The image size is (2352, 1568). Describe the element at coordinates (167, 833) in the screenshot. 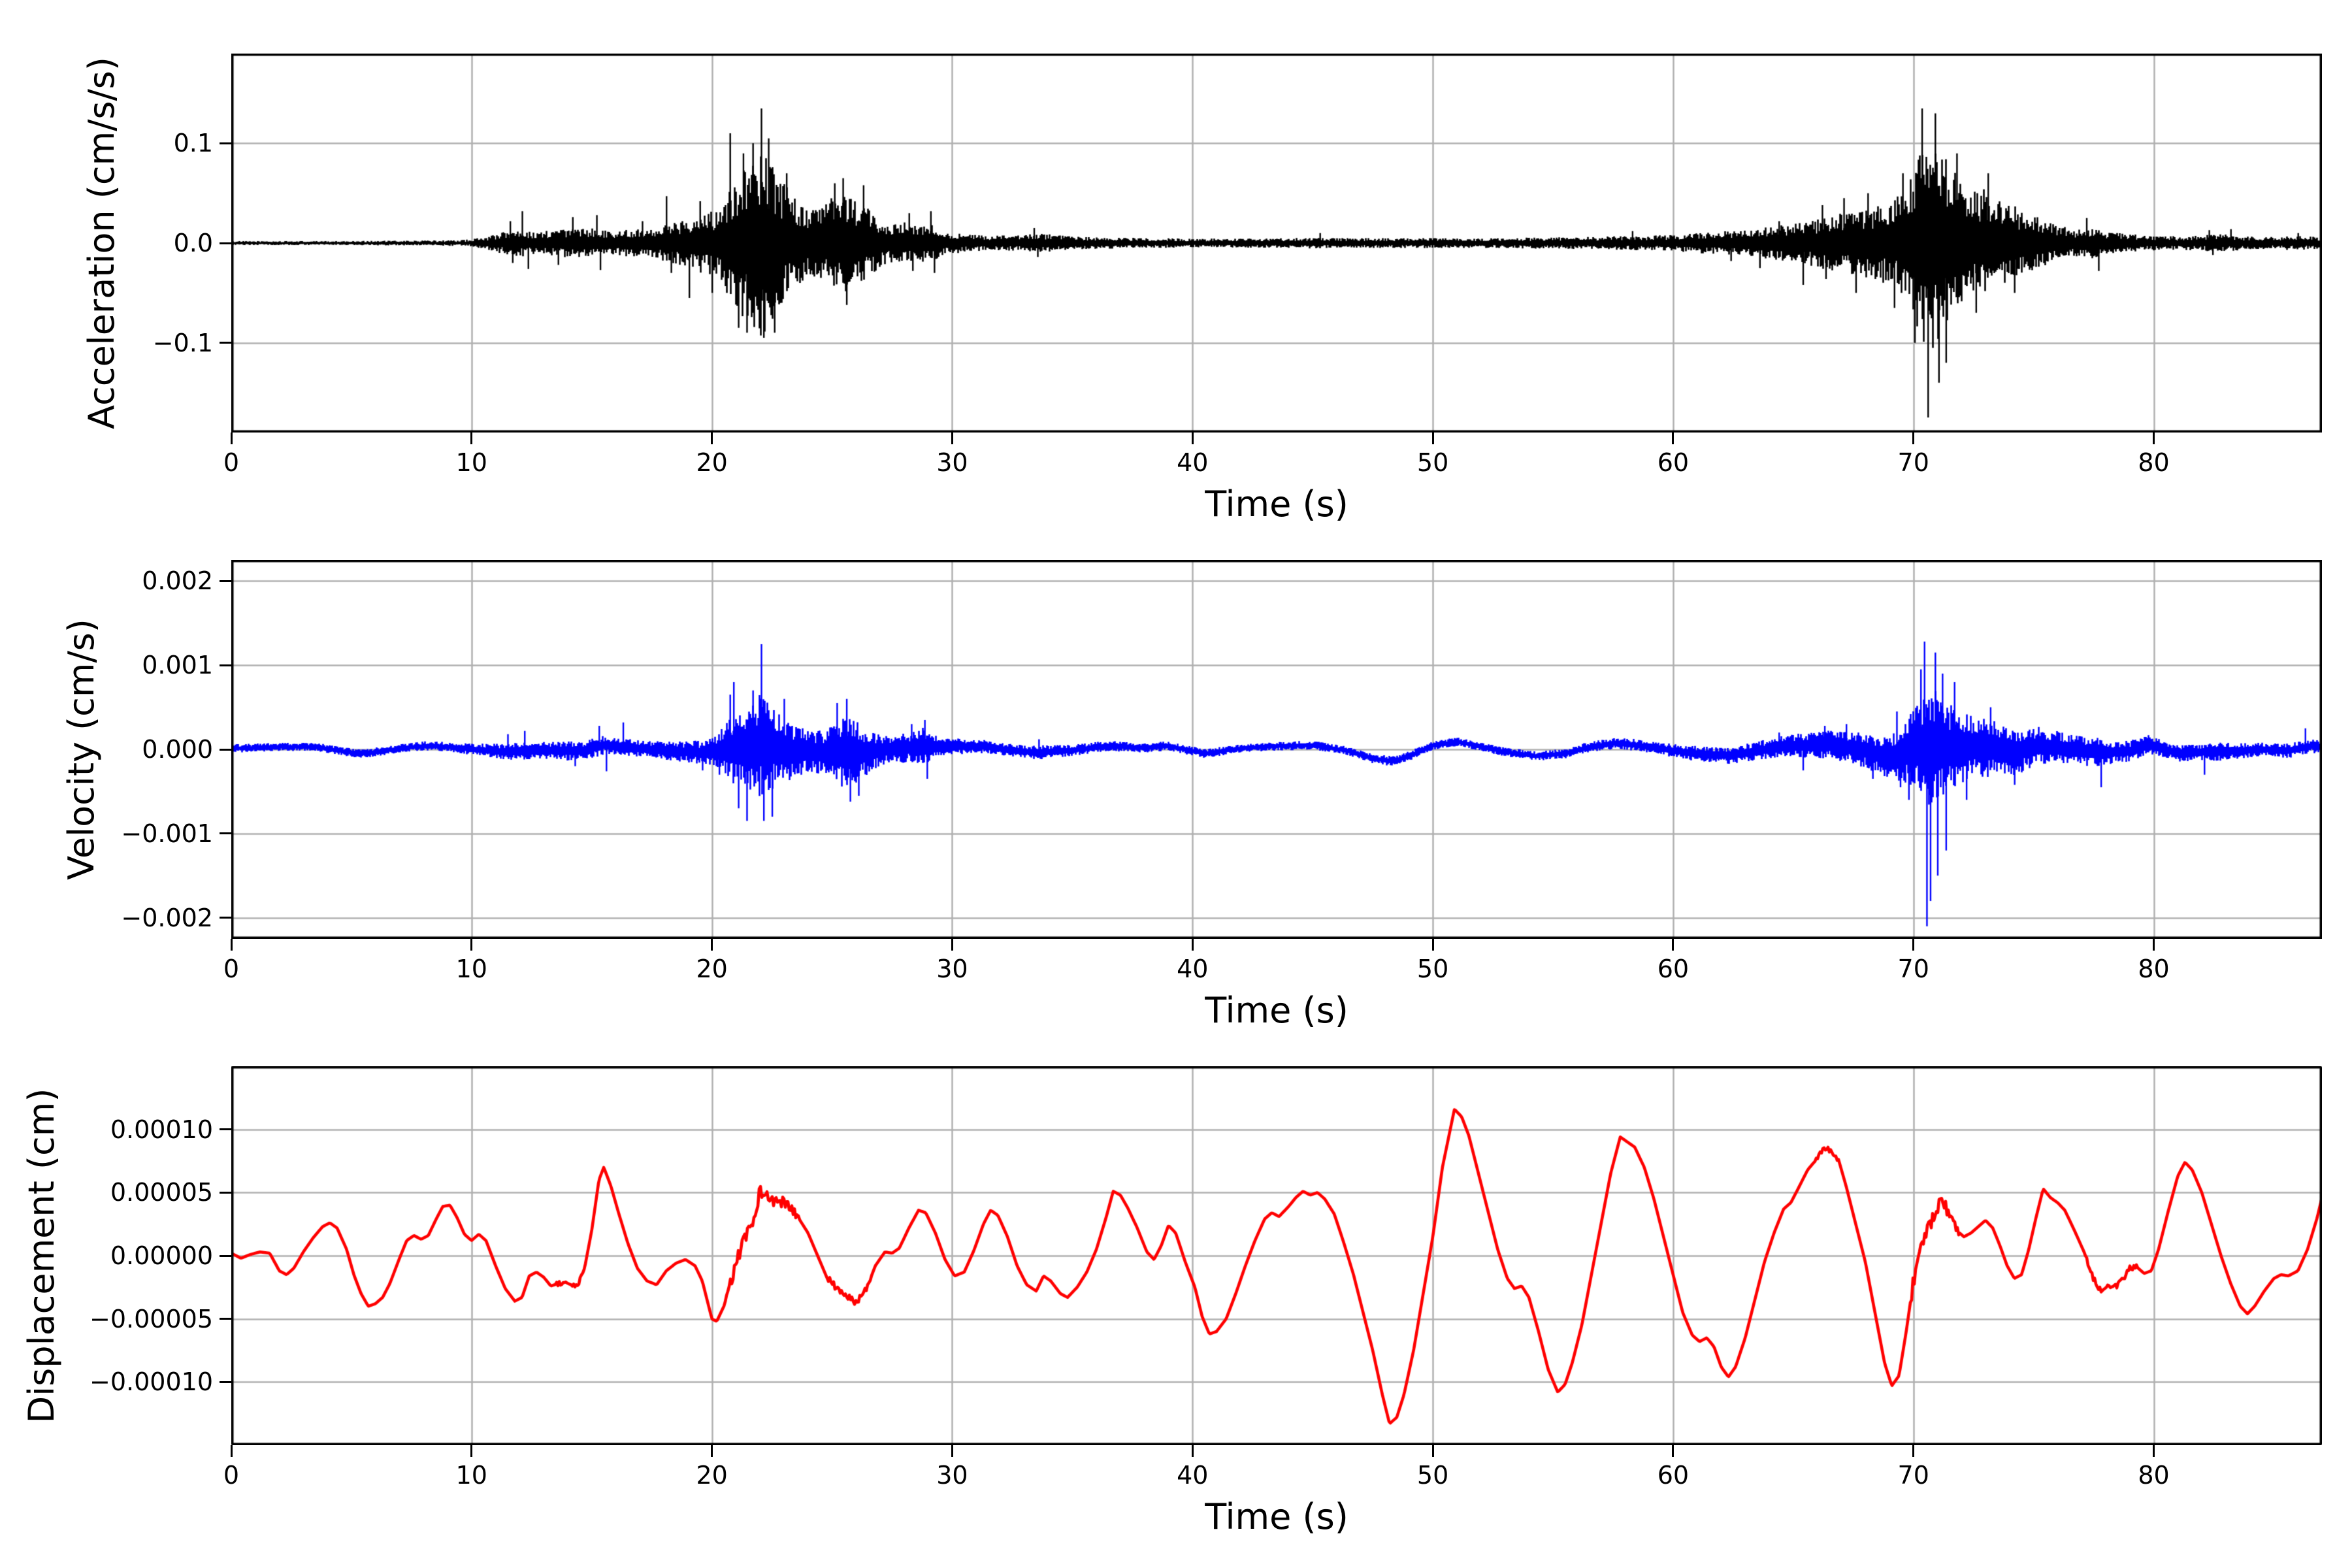

I see `y-tick-label: −0.001` at that location.